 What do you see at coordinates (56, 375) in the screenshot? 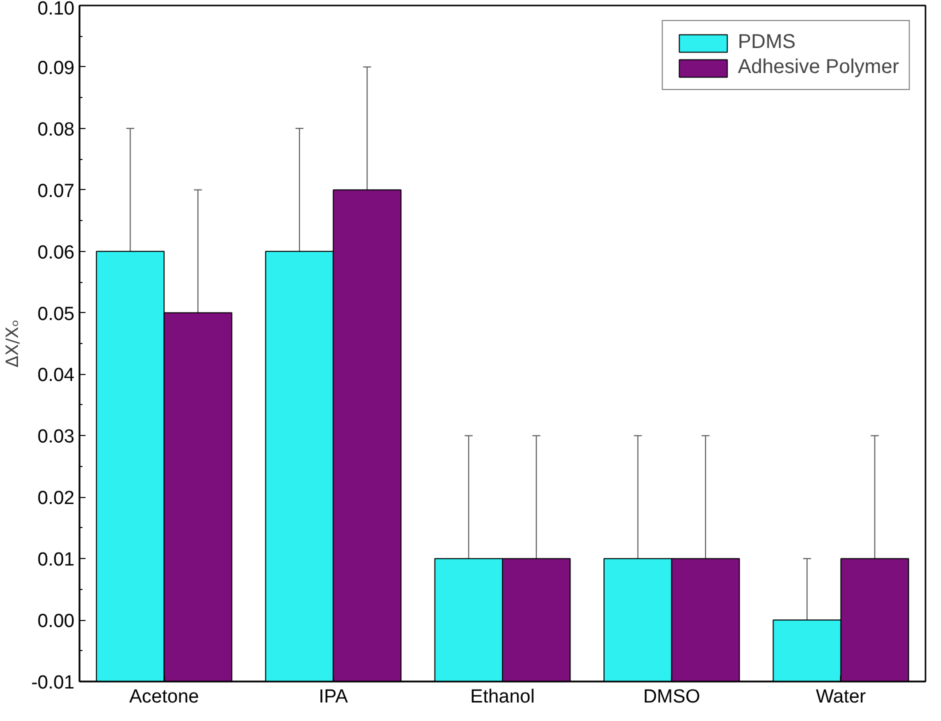
I see `y-tick-label: 0.04` at bounding box center [56, 375].